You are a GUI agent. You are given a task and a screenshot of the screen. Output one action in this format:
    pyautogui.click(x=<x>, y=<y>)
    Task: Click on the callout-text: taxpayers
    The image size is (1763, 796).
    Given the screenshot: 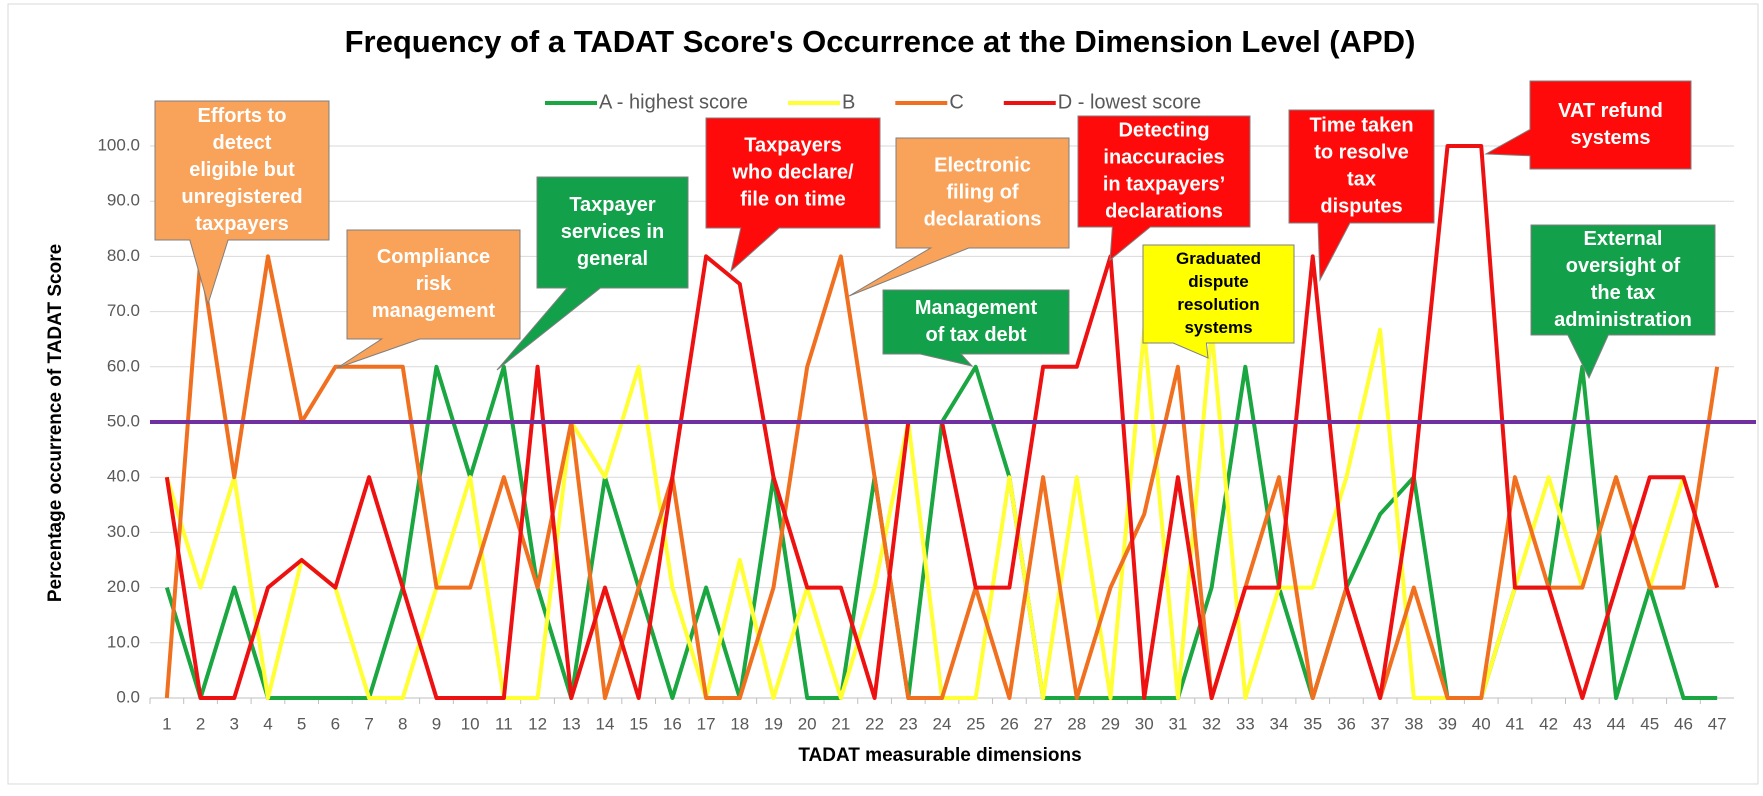 What is the action you would take?
    pyautogui.click(x=241, y=224)
    